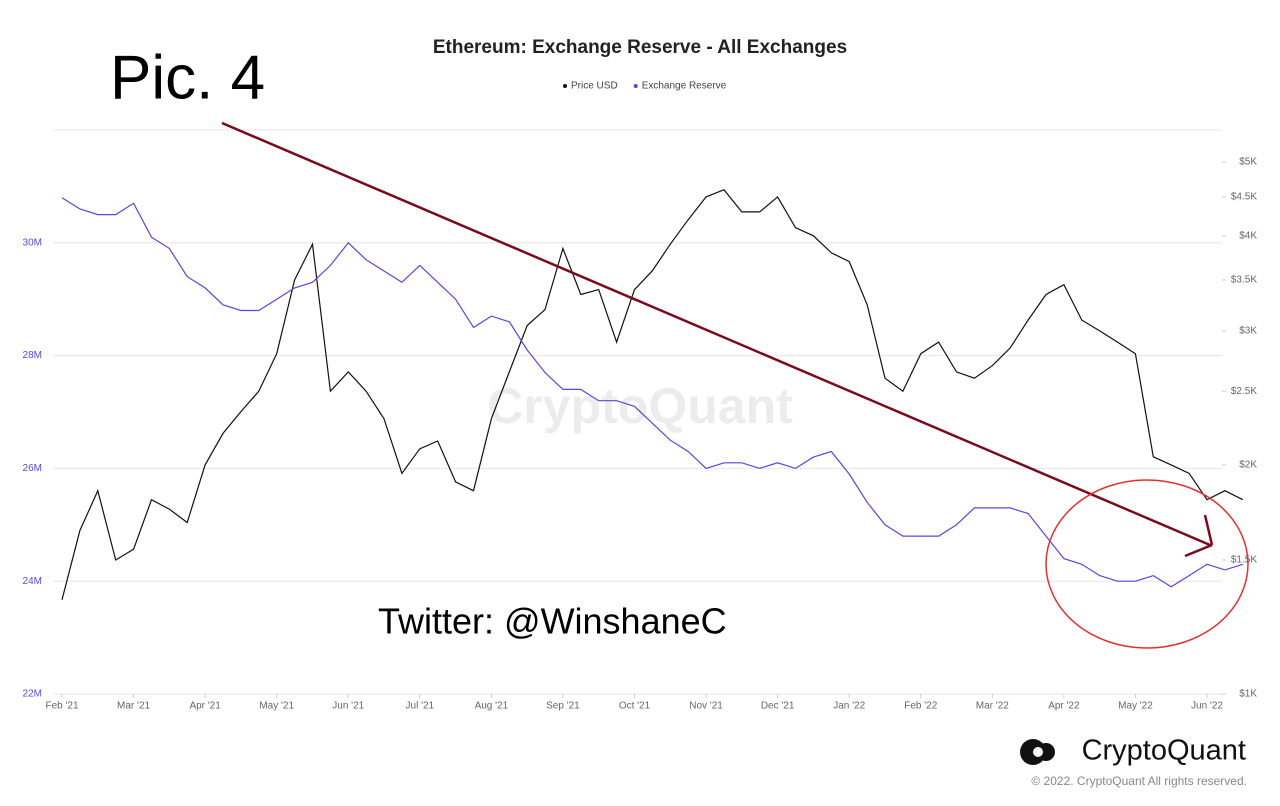  I want to click on x-tick-label: Jul '21, so click(420, 706).